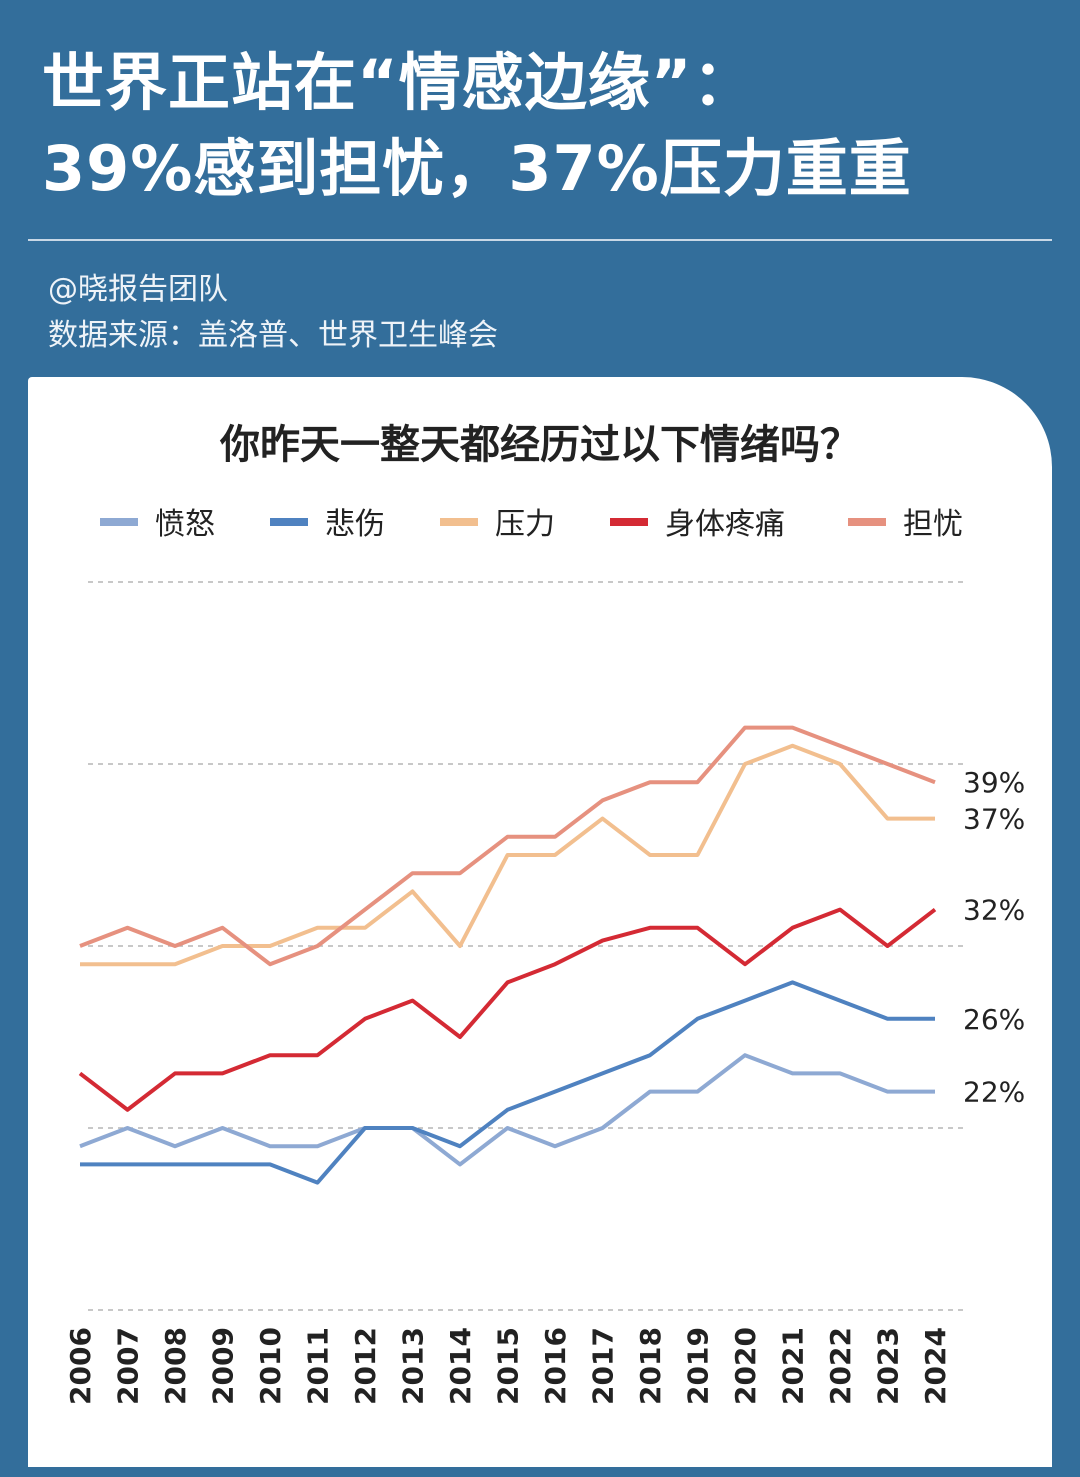 The height and width of the screenshot is (1477, 1080). What do you see at coordinates (698, 1366) in the screenshot?
I see `x-tick-label: 2019` at bounding box center [698, 1366].